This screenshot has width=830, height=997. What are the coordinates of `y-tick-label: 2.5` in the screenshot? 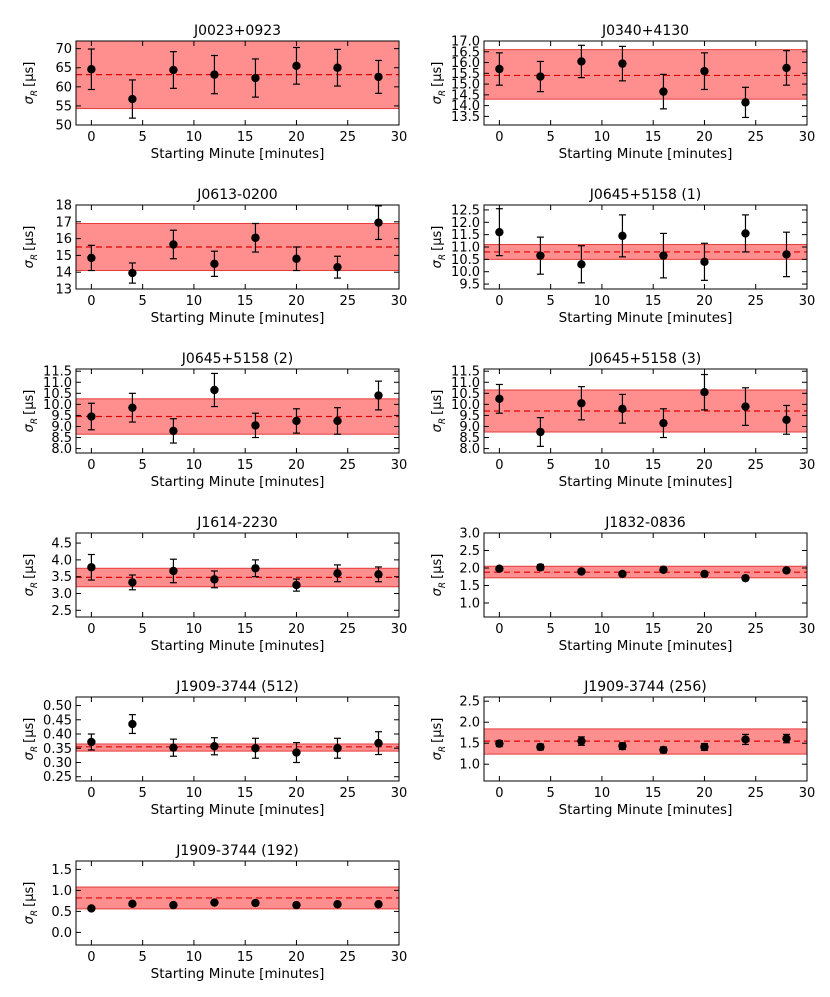 It's located at (61, 611).